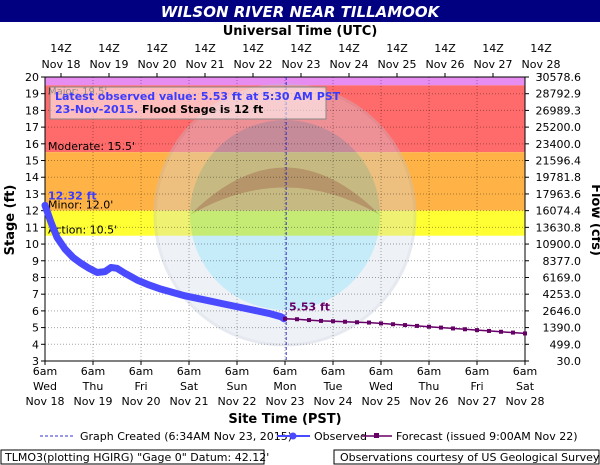 The height and width of the screenshot is (465, 600). I want to click on bottom-axis-title: Site Time (PST), so click(284, 419).